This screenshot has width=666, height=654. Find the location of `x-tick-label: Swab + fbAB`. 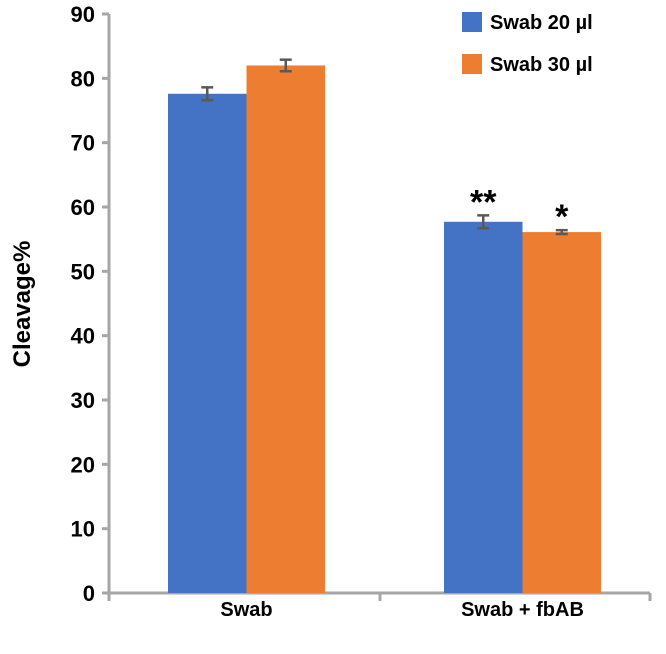

x-tick-label: Swab + fbAB is located at coordinates (522, 610).